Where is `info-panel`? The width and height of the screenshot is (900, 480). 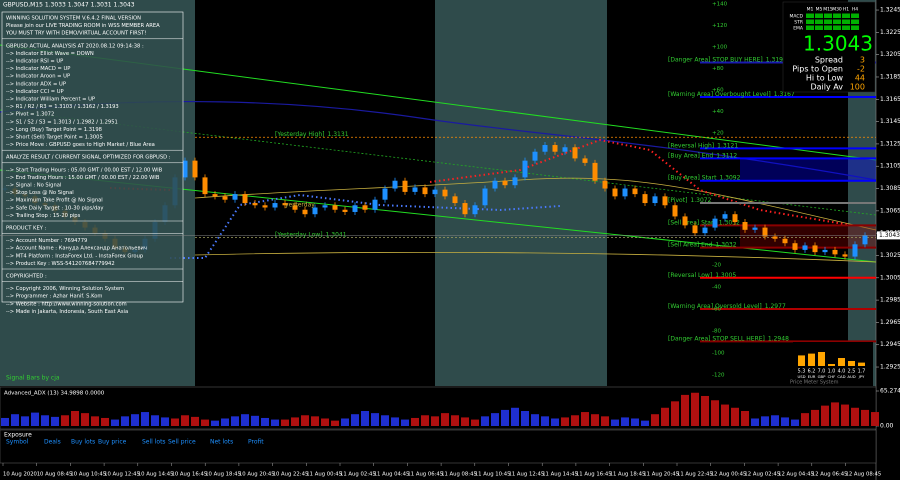
info-panel is located at coordinates (92, 157).